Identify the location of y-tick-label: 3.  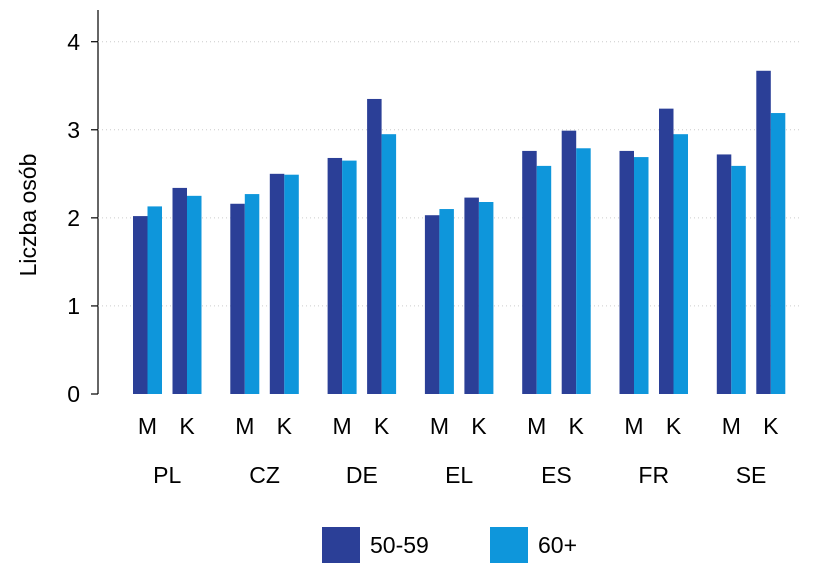
(73, 130).